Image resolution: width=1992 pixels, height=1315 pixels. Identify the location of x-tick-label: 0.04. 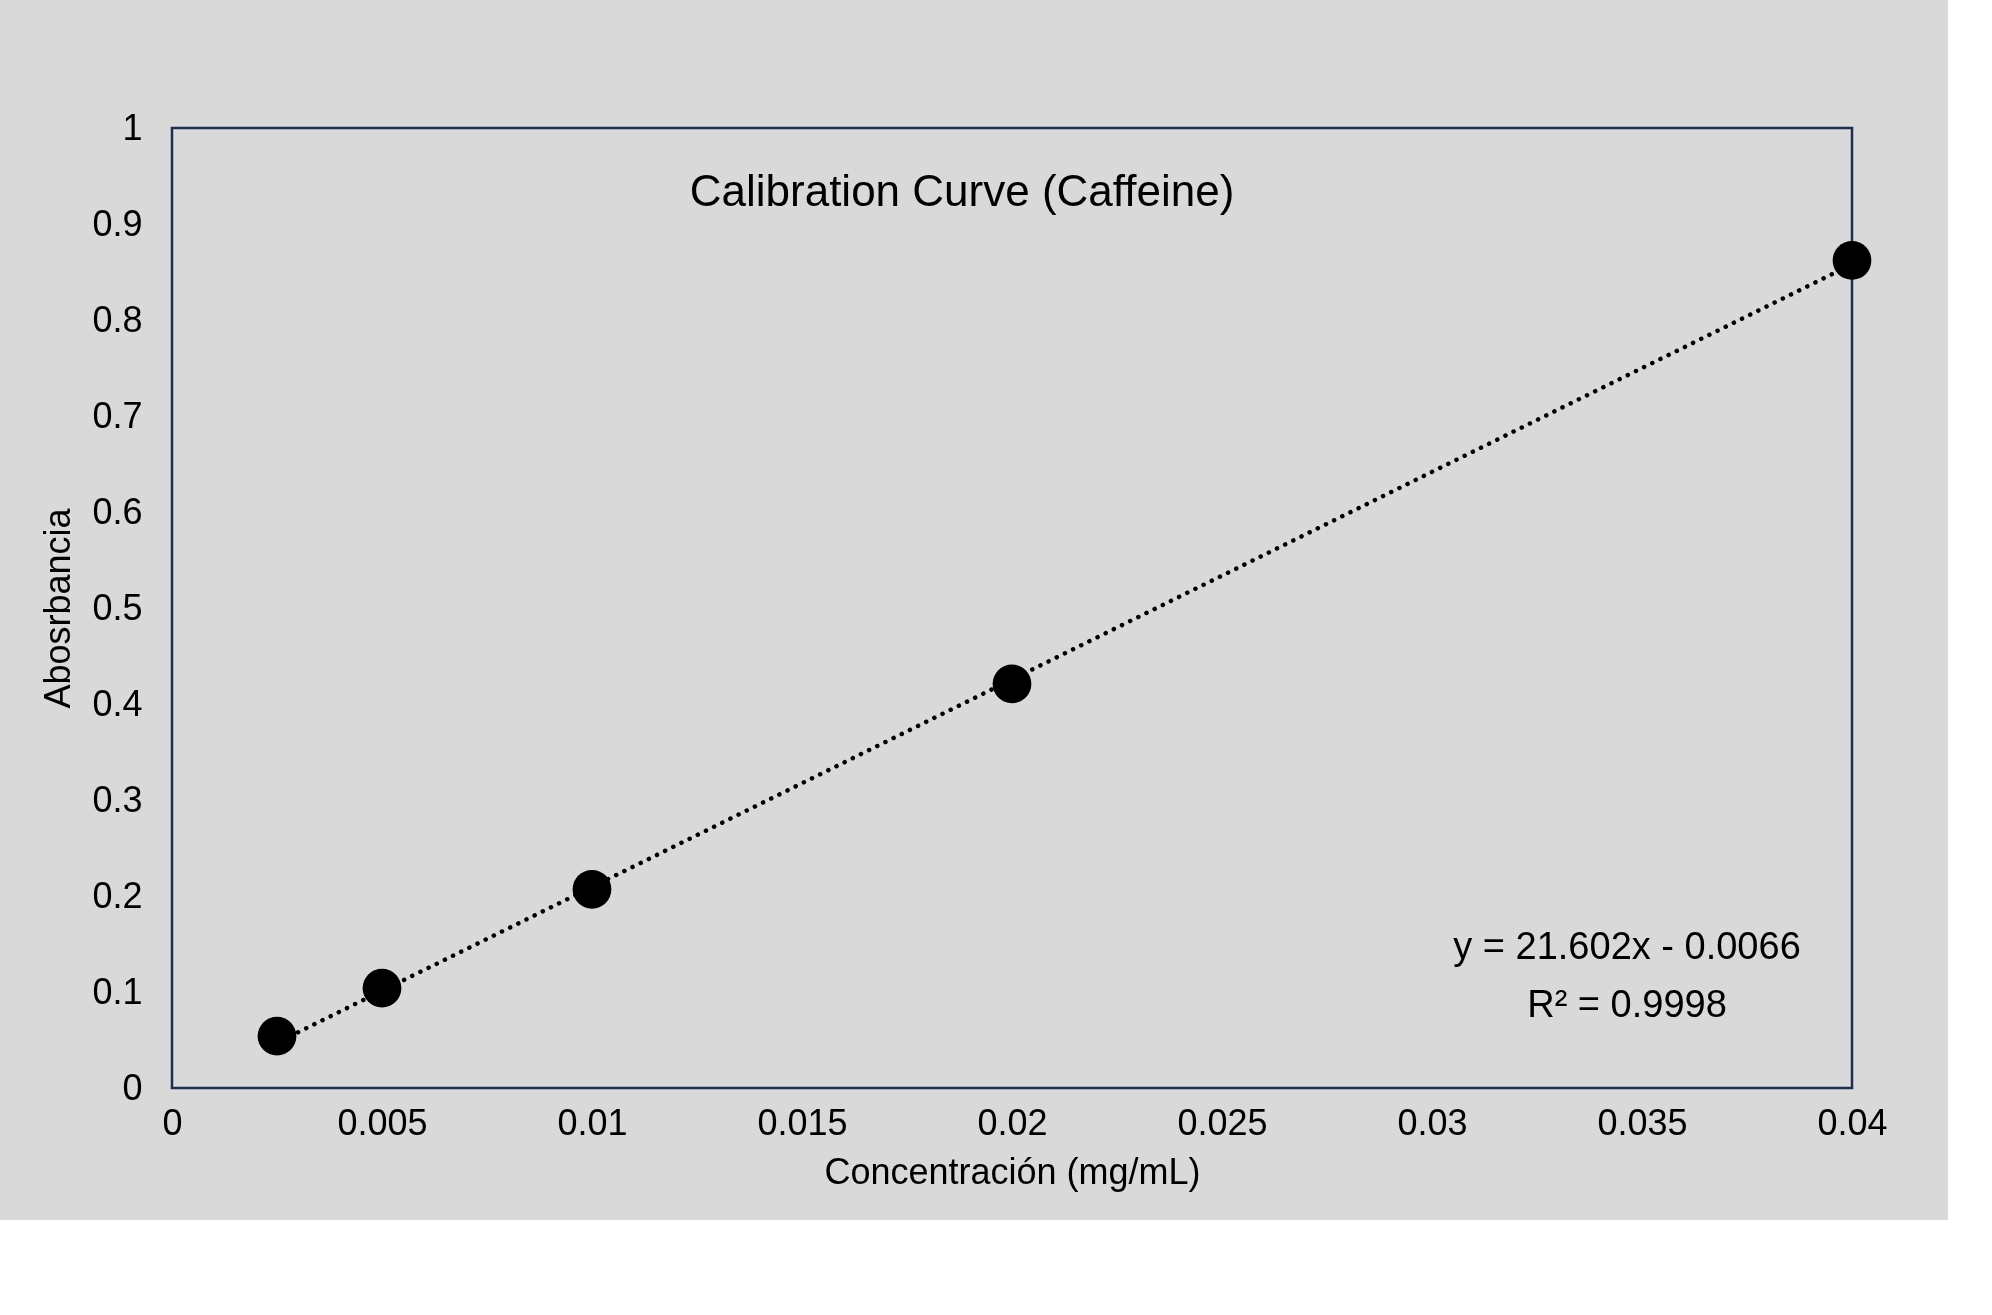
(1852, 1122).